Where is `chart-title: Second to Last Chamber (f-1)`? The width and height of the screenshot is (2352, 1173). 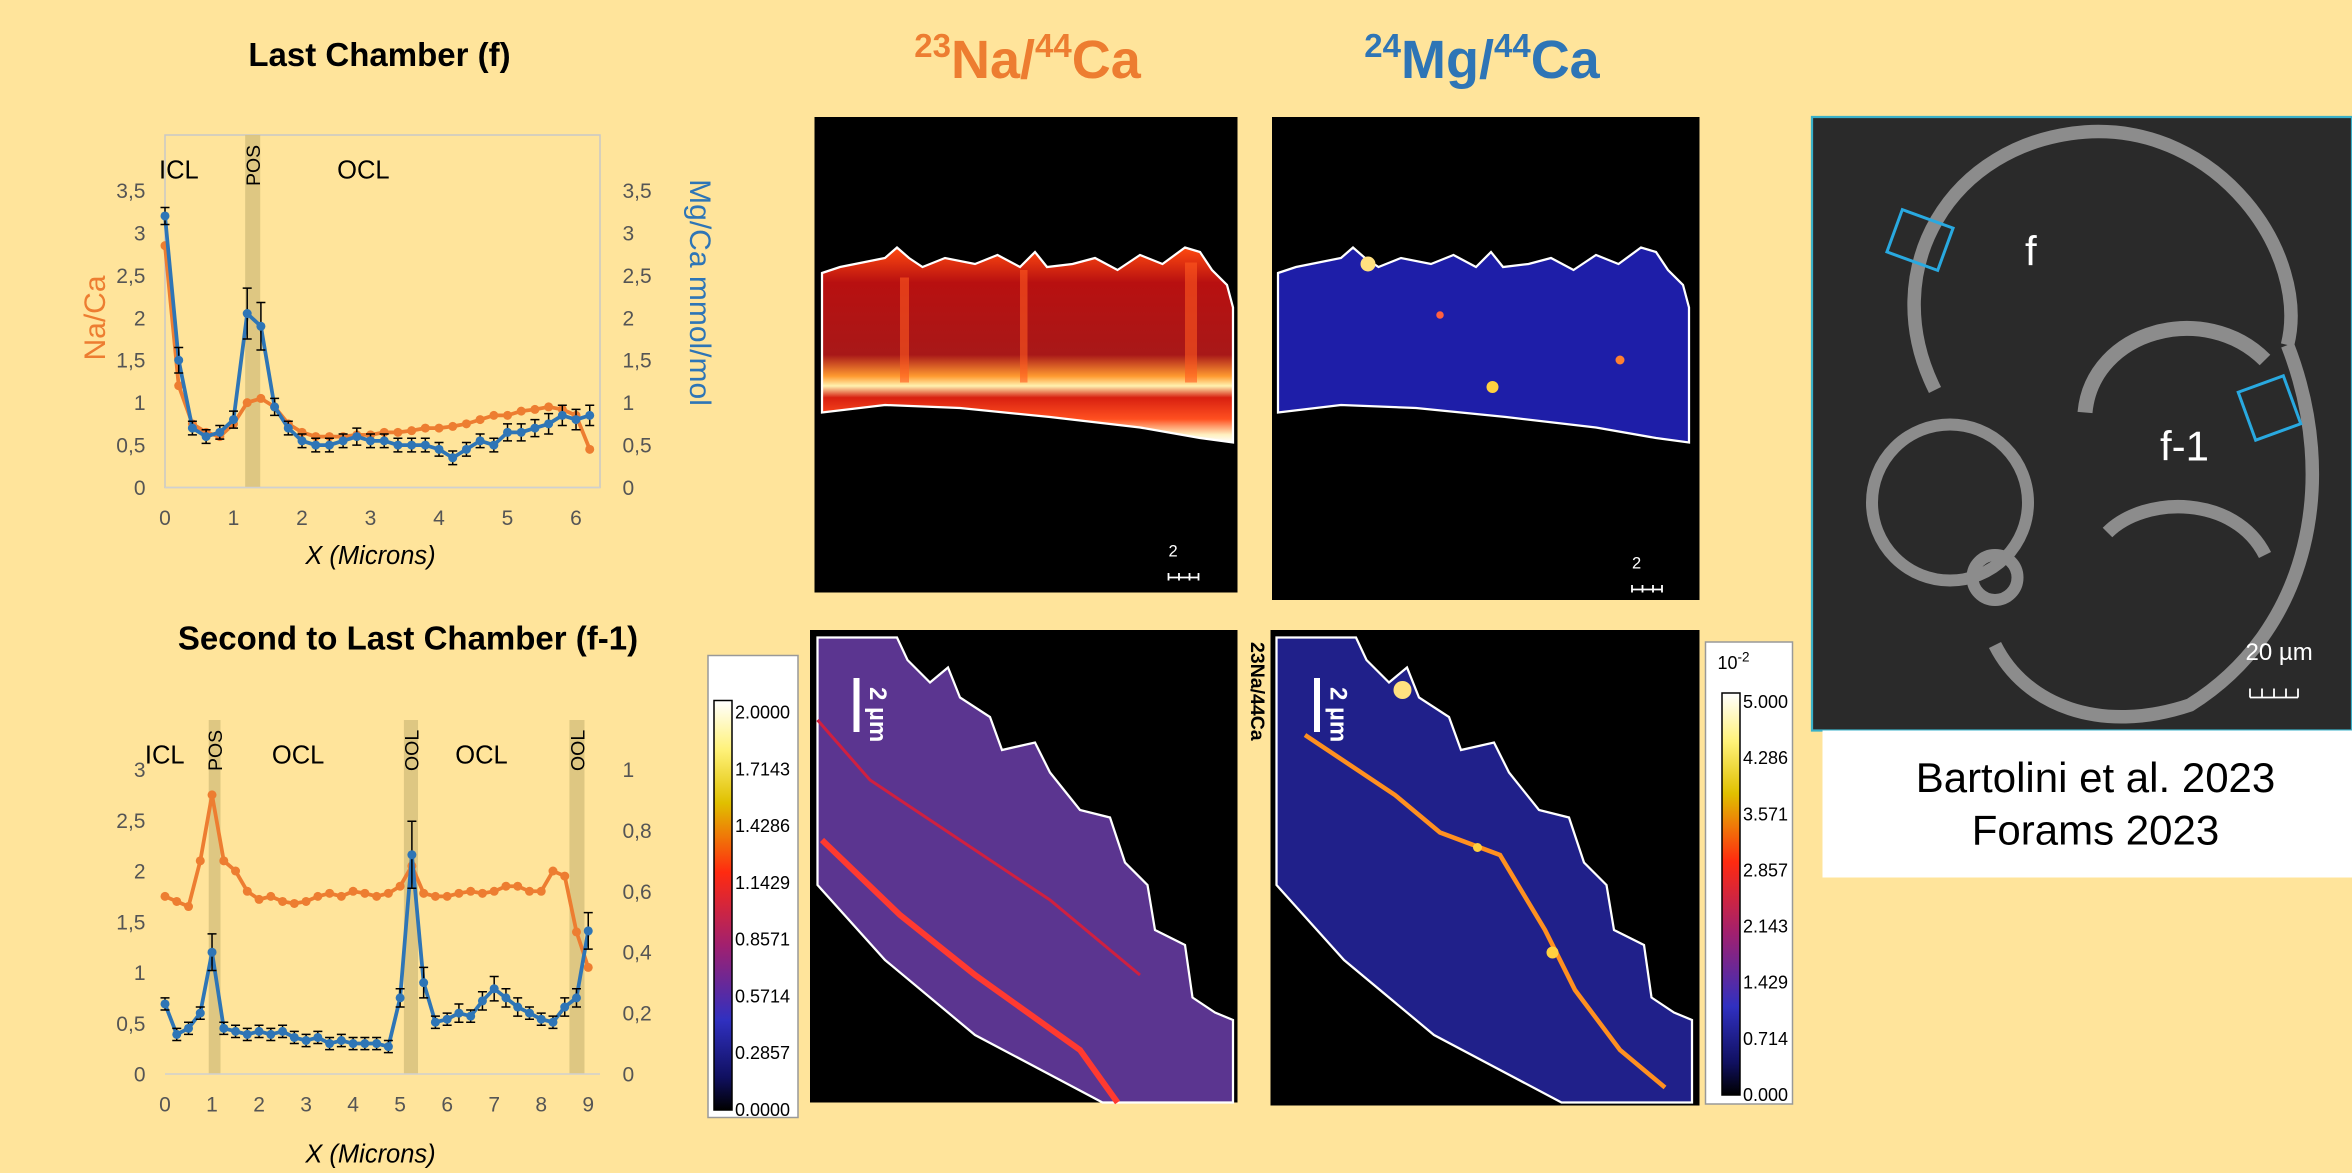
chart-title: Second to Last Chamber (f-1) is located at coordinates (408, 638).